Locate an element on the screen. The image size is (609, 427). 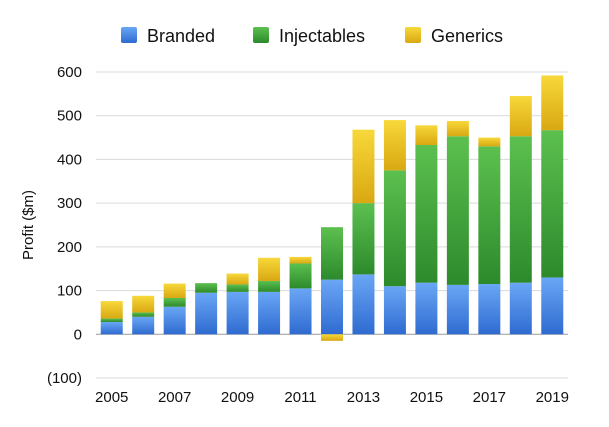
bar-injectables-2009 is located at coordinates (237, 288).